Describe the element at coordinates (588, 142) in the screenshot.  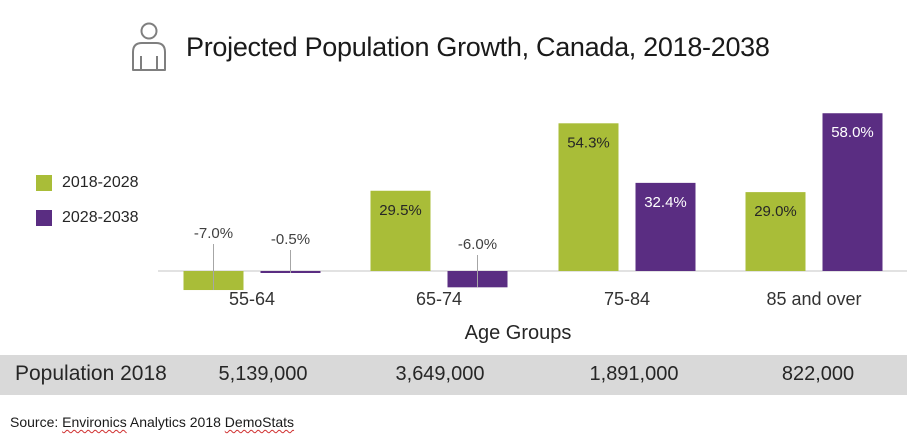
I see `value-label-2018-2028-75-84: 54.3%` at that location.